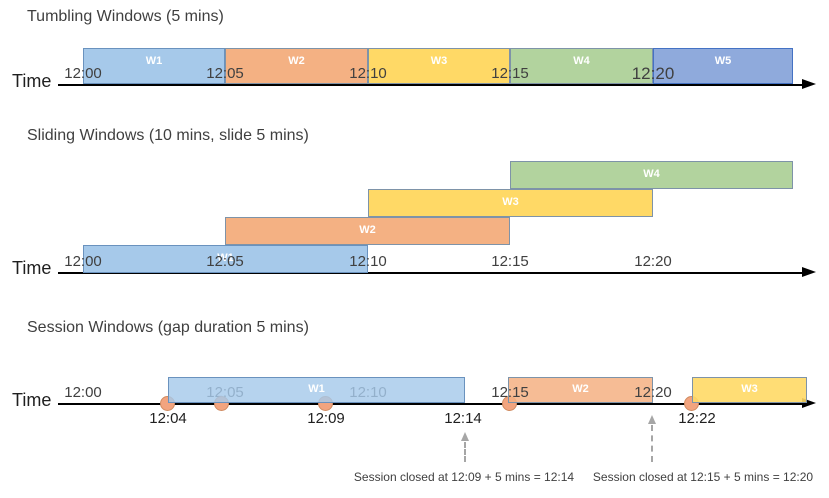 The width and height of the screenshot is (829, 498). I want to click on tumbling-window-w3: W3, so click(439, 66).